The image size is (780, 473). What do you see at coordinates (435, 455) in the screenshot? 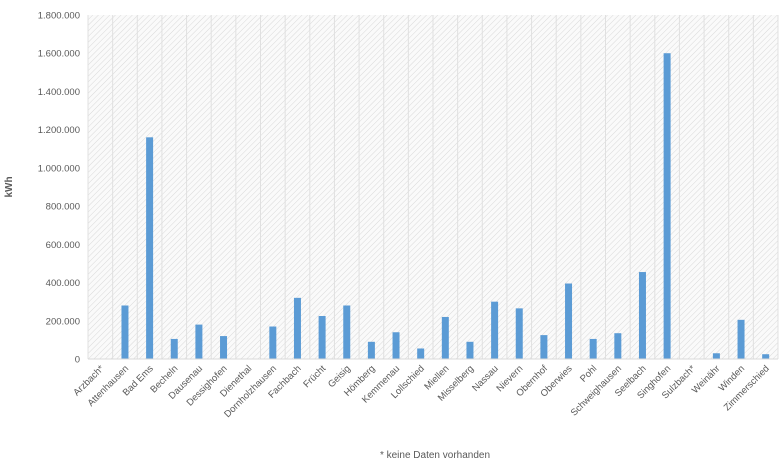
I see `footnote: * keine Daten vorhanden` at bounding box center [435, 455].